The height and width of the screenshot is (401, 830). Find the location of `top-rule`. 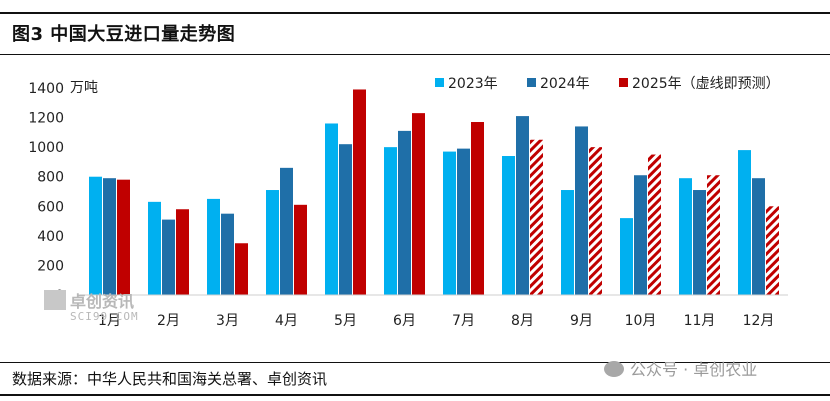

top-rule is located at coordinates (415, 13).